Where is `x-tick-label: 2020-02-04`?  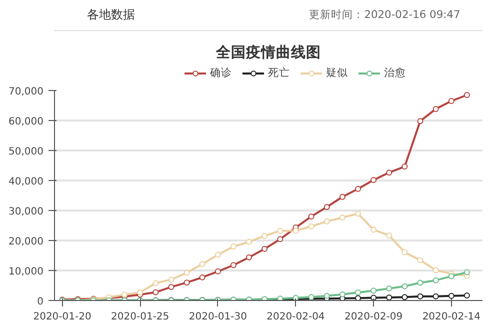
x-tick-label: 2020-02-04 is located at coordinates (295, 317).